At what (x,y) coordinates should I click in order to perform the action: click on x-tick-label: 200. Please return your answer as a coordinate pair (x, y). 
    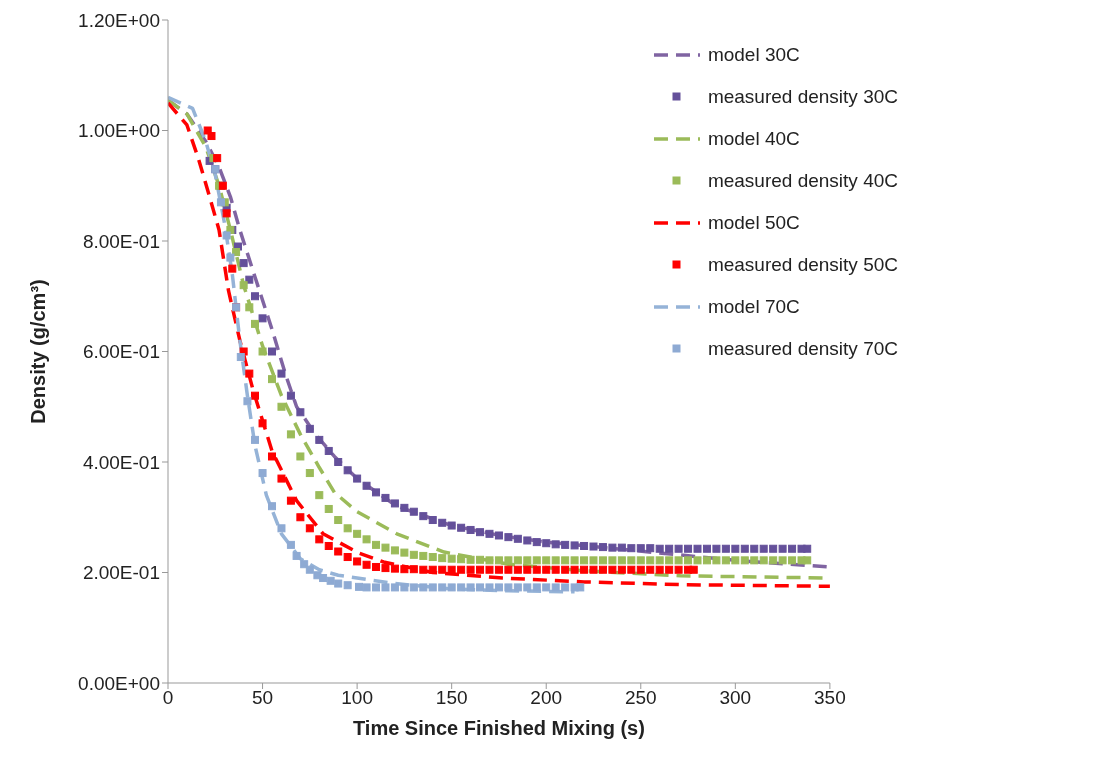
    Looking at the image, I should click on (546, 698).